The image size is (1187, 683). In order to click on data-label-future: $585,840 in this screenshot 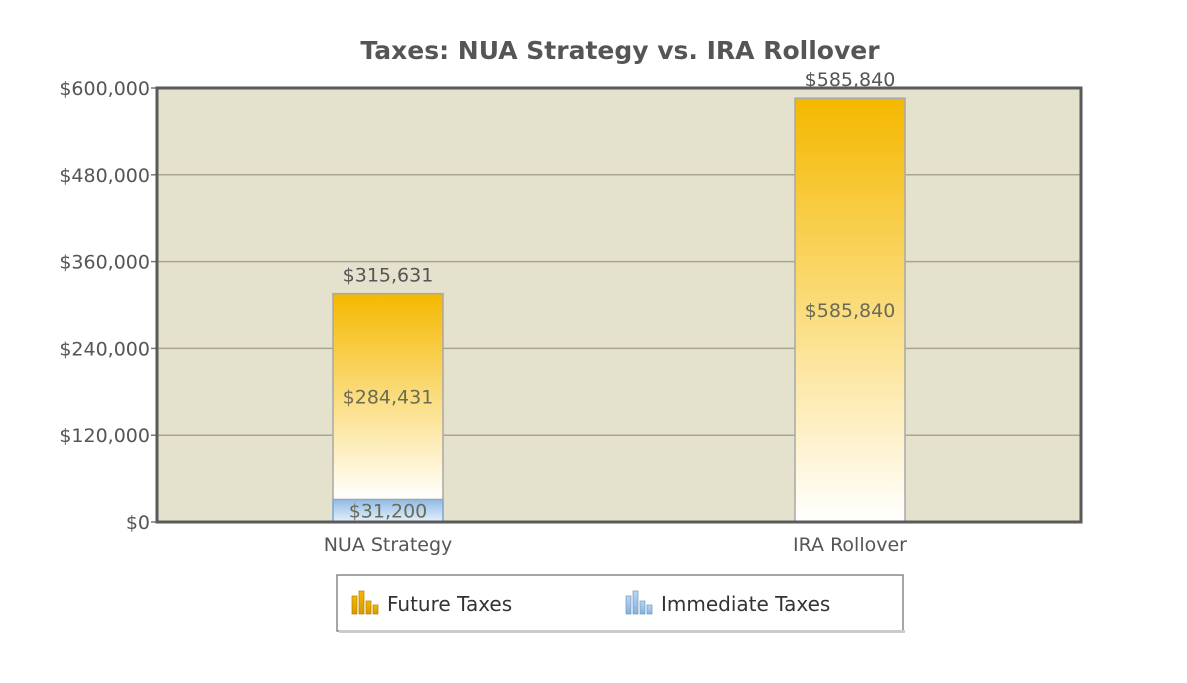, I will do `click(850, 311)`.